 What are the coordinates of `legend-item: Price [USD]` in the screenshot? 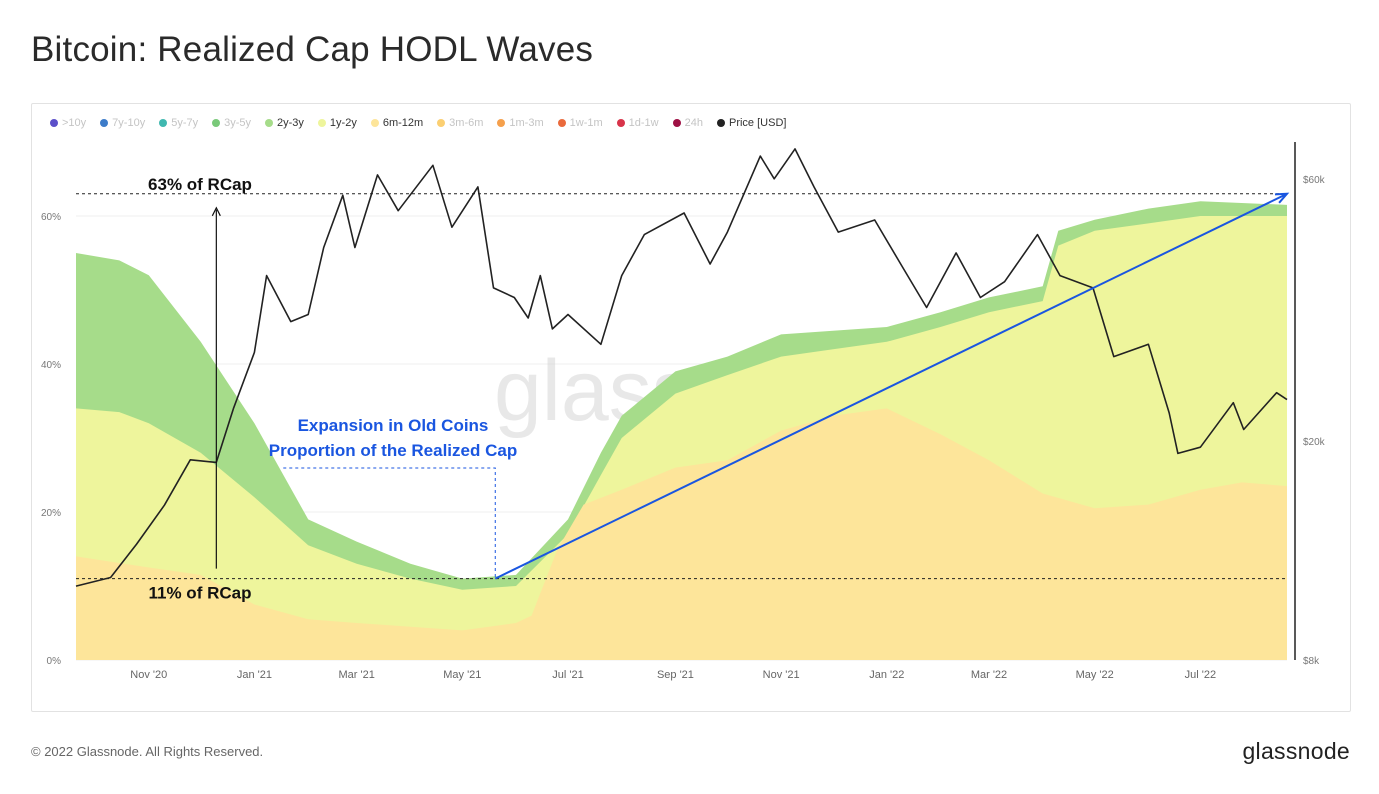 It's located at (751, 123).